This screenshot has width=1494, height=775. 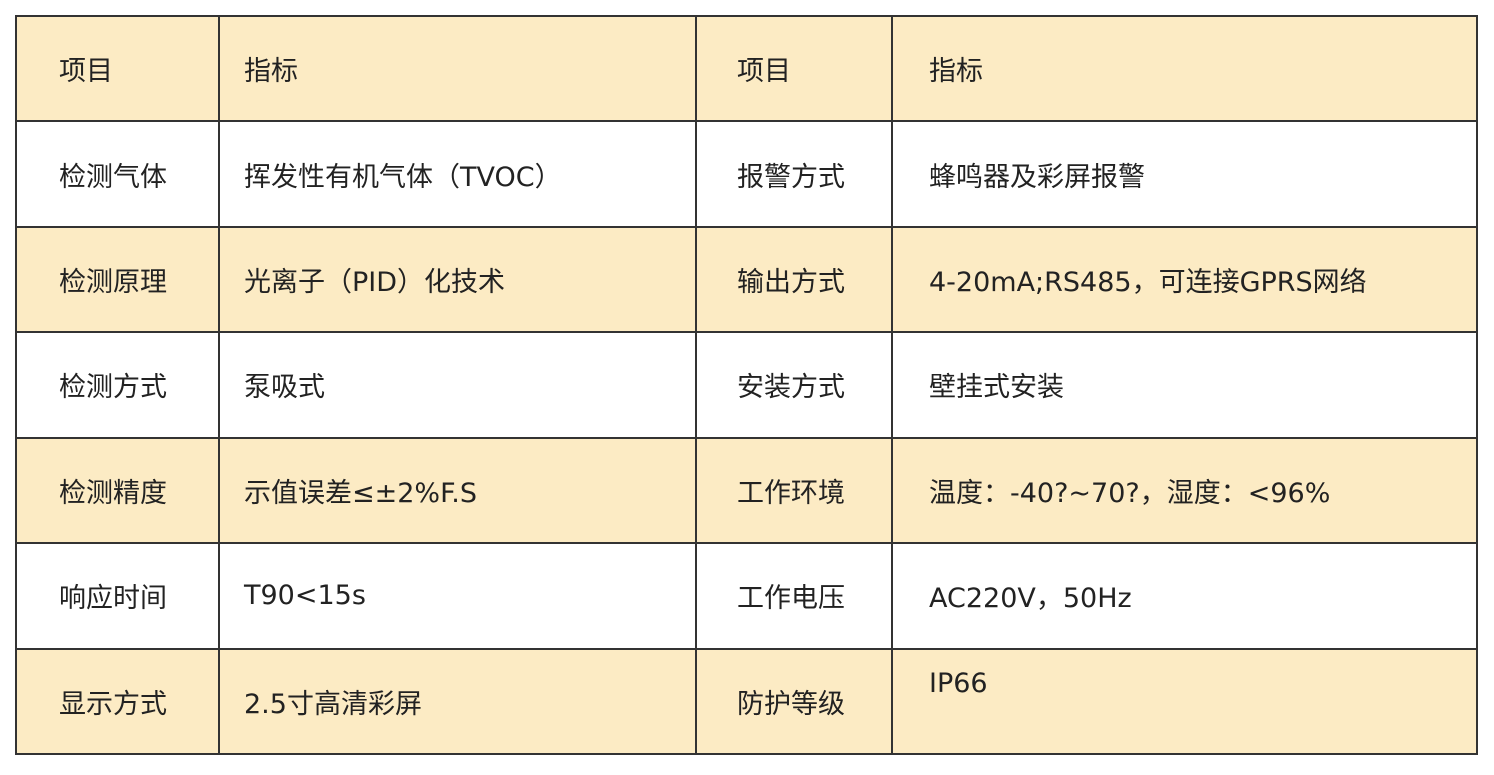 I want to click on value-cell: 壁挂式安装, so click(x=1184, y=385).